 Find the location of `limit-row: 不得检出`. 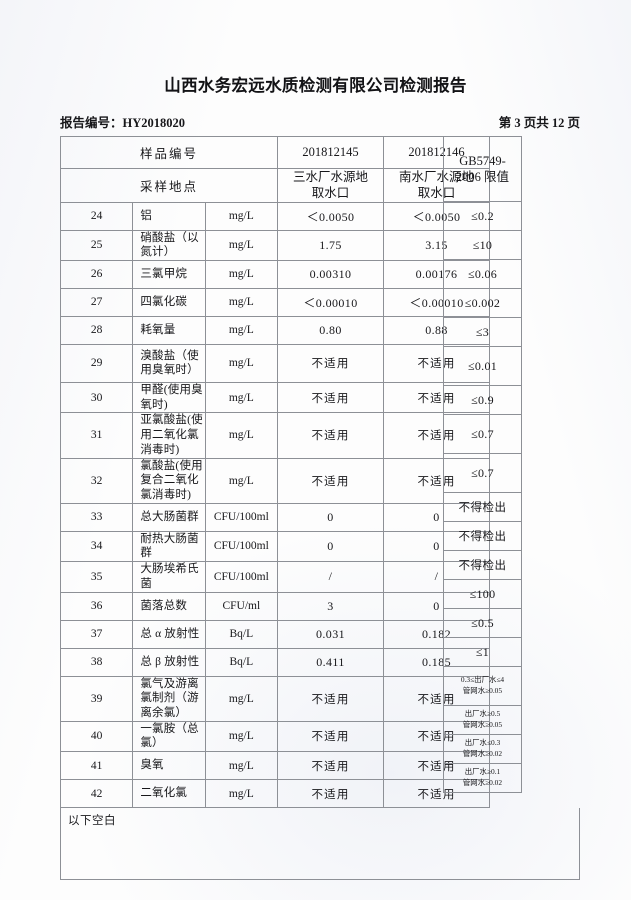

limit-row: 不得检出 is located at coordinates (482, 536).